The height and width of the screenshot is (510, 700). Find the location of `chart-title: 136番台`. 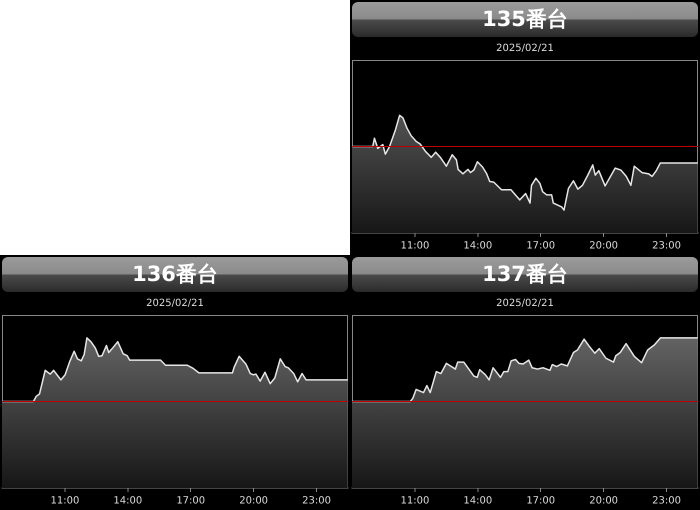

chart-title: 136番台 is located at coordinates (175, 274).